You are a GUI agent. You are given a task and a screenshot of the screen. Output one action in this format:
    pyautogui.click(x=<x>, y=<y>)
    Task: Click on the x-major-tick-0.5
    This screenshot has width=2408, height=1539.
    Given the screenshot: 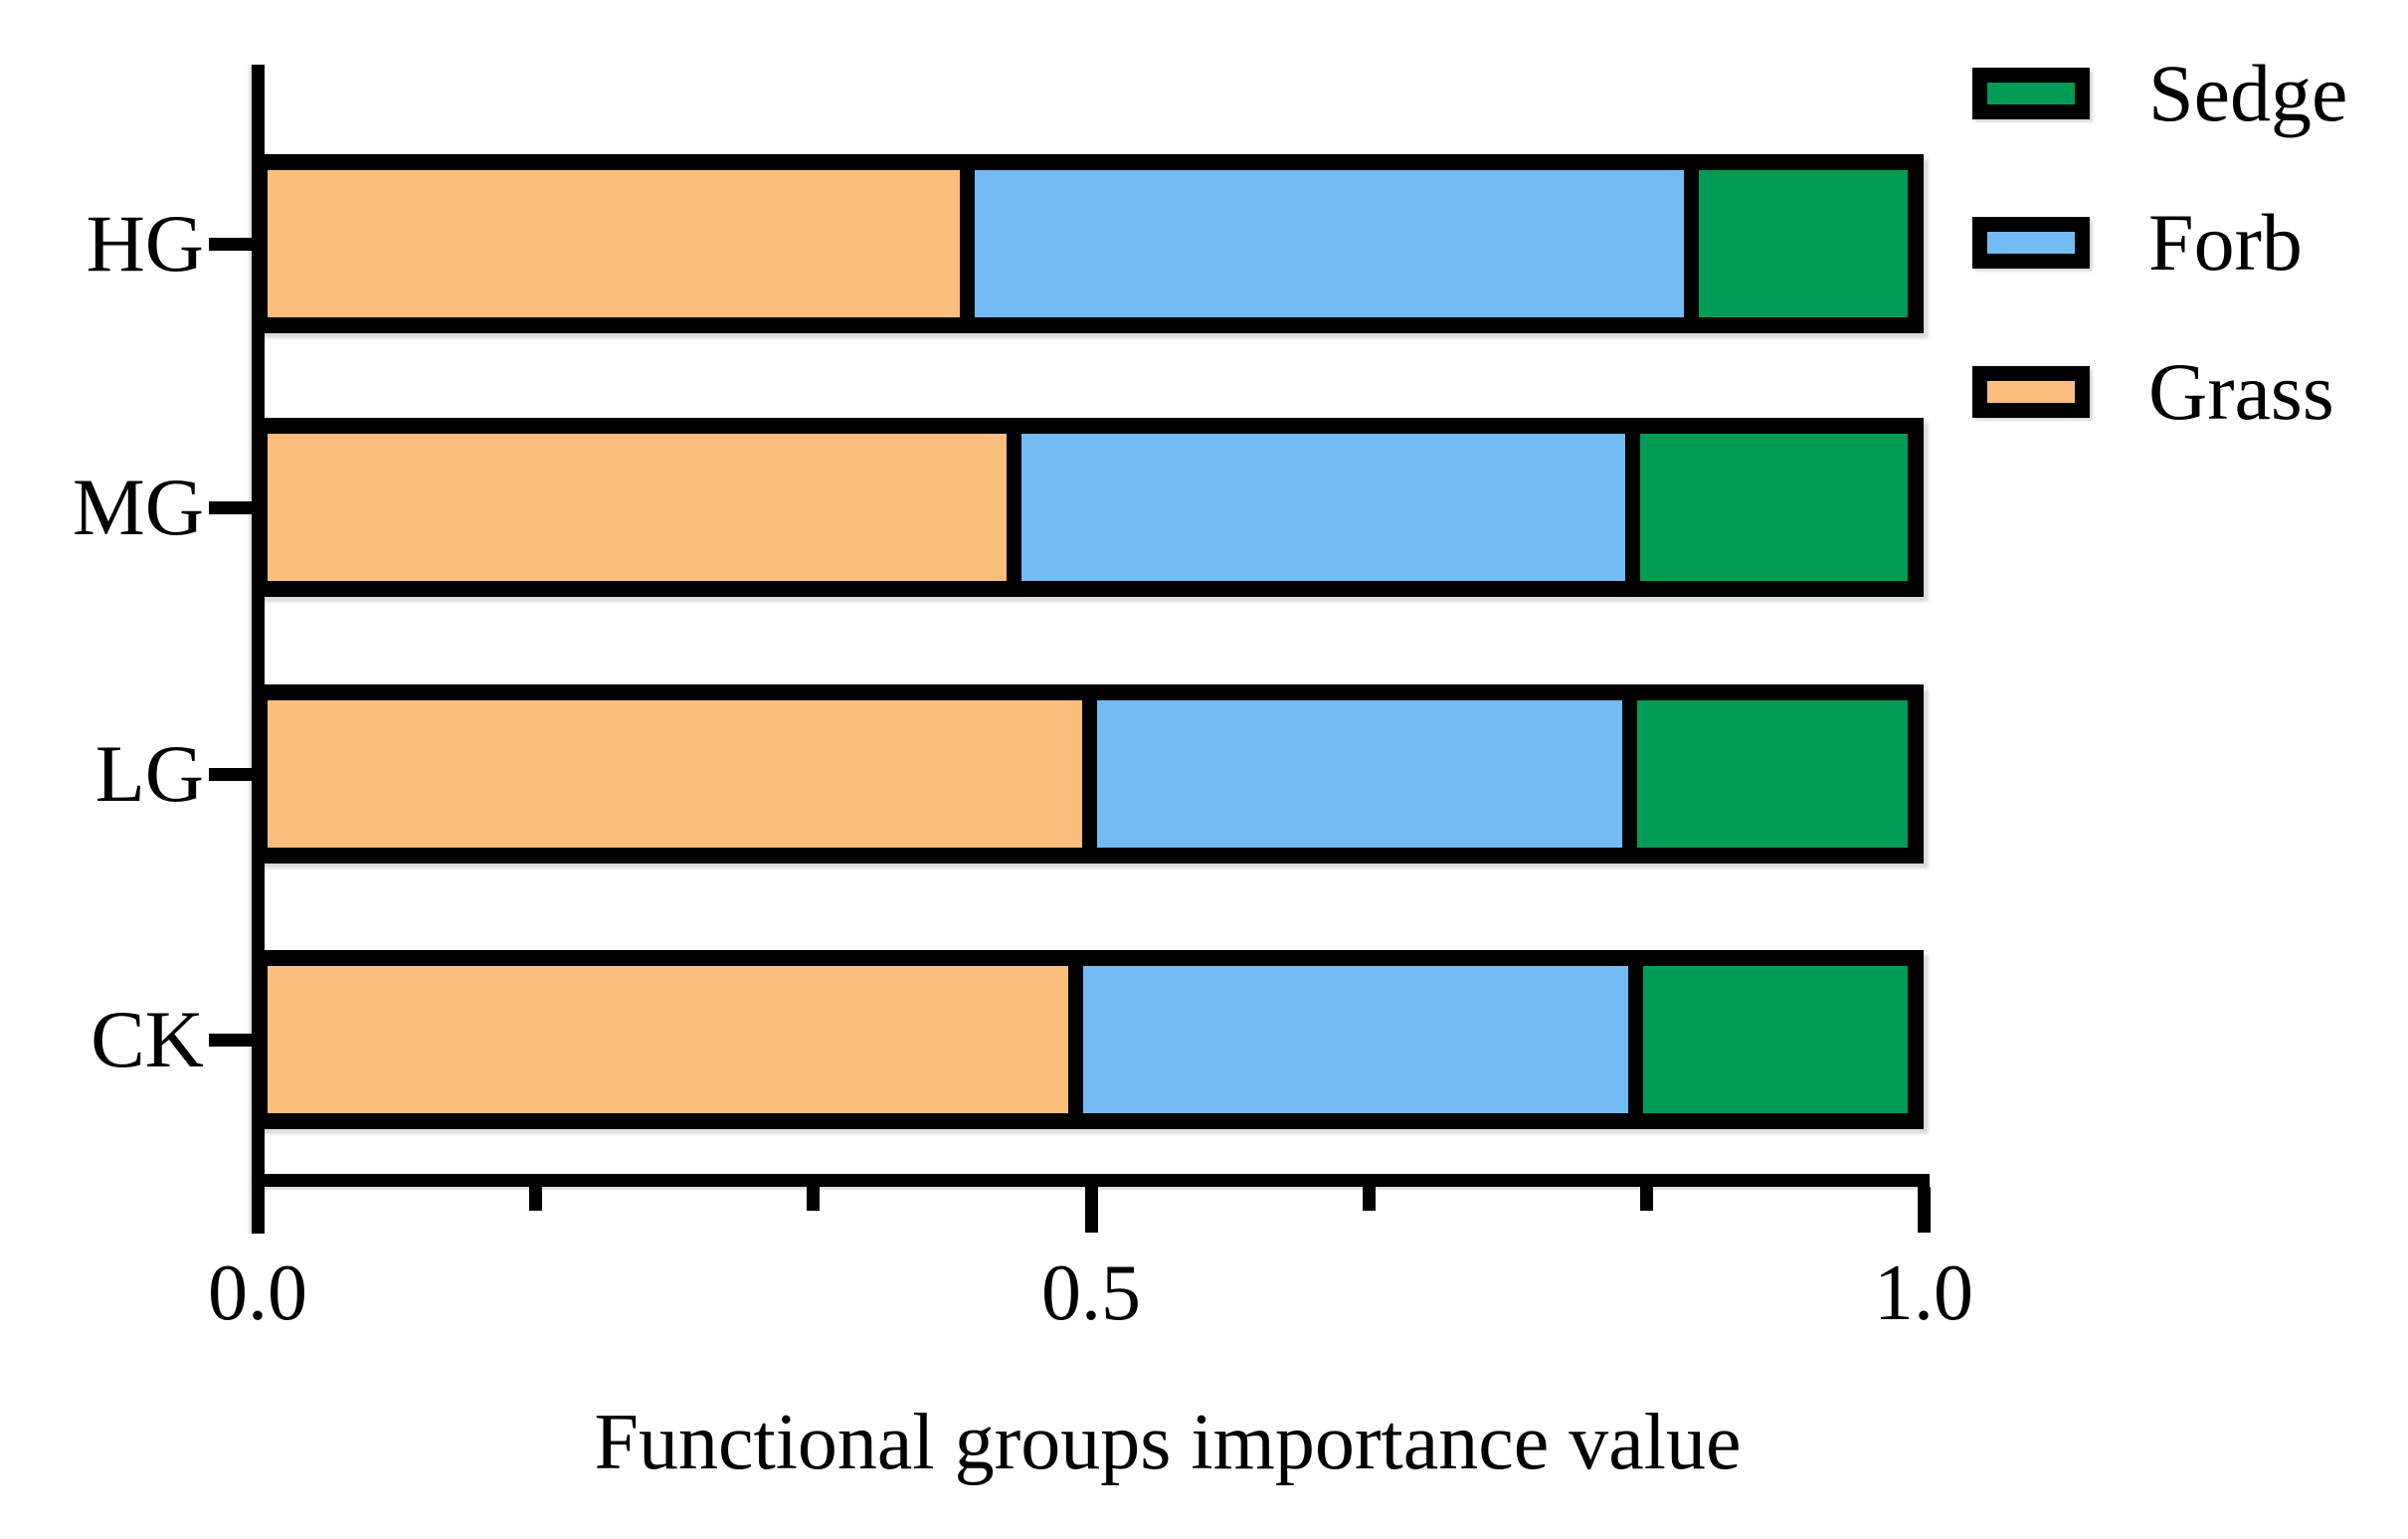 What is the action you would take?
    pyautogui.click(x=1091, y=1210)
    